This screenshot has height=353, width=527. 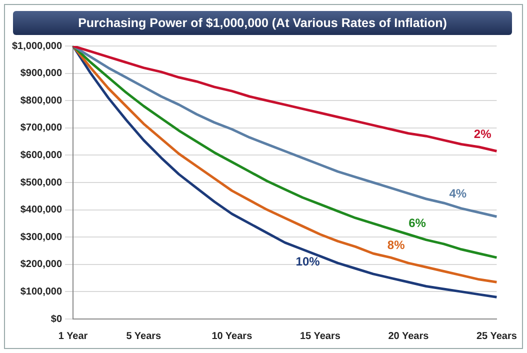 What do you see at coordinates (41, 210) in the screenshot?
I see `y-tick-label: $400,000` at bounding box center [41, 210].